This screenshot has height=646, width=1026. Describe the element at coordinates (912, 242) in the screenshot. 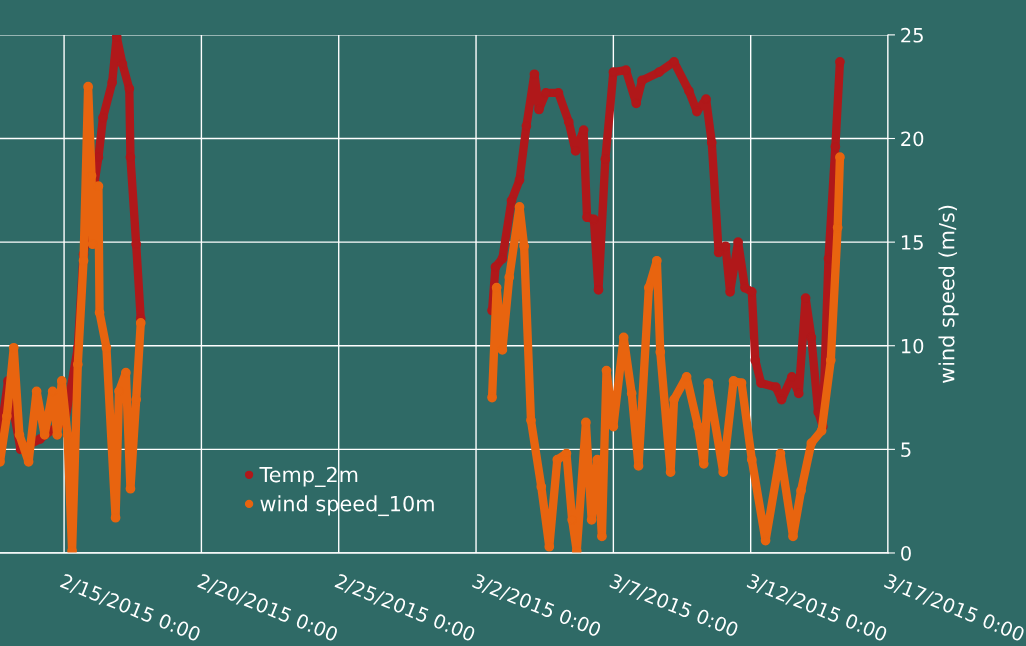

I see `y2-tick-label: 15` at that location.